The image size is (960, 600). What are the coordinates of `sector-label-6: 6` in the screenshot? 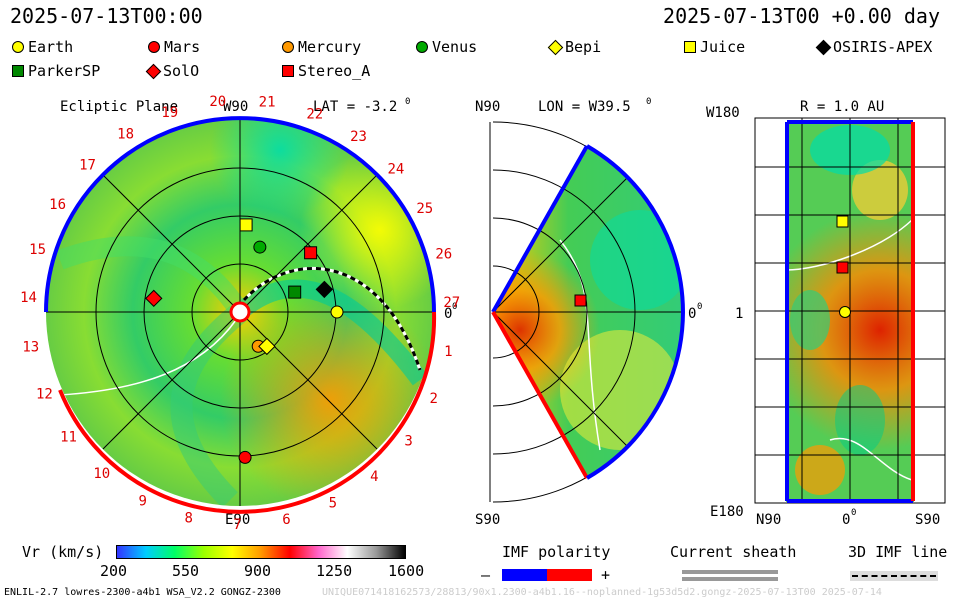 It's located at (286, 520).